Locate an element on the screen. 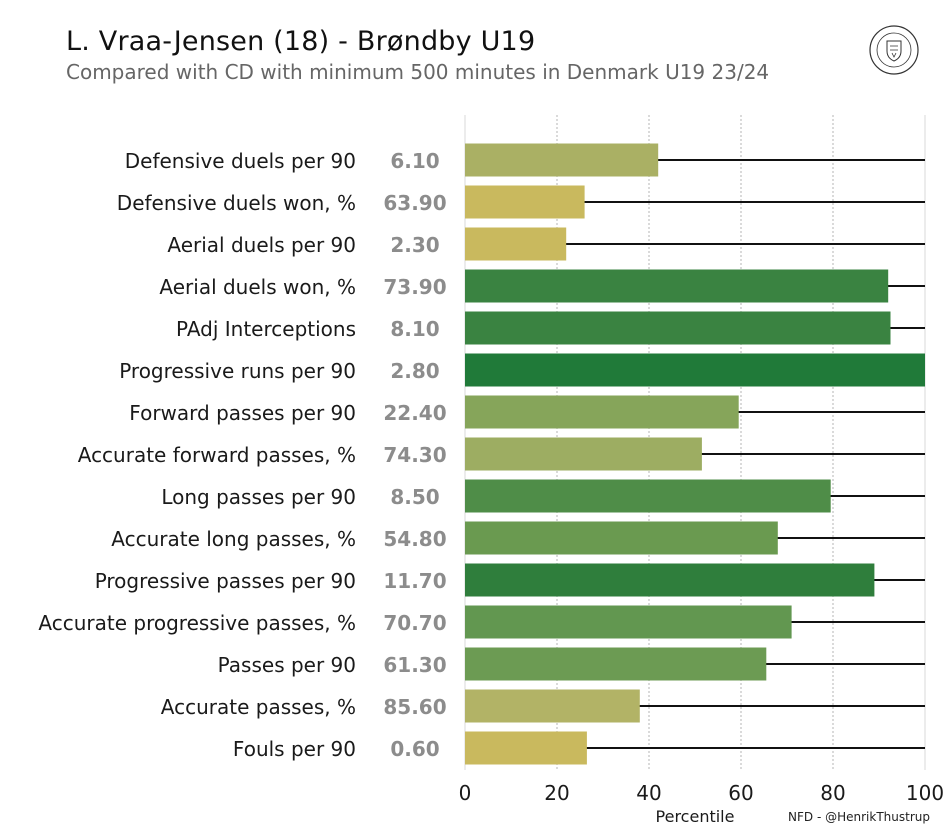 This screenshot has height=832, width=950. category-label: Passes per 90 is located at coordinates (287, 665).